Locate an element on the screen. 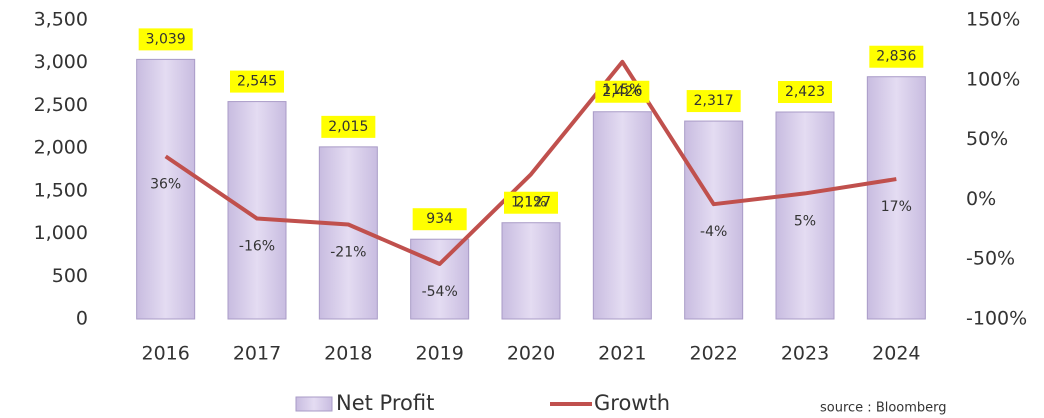 This screenshot has width=1044, height=418. source: source : Bloomberg is located at coordinates (883, 408).